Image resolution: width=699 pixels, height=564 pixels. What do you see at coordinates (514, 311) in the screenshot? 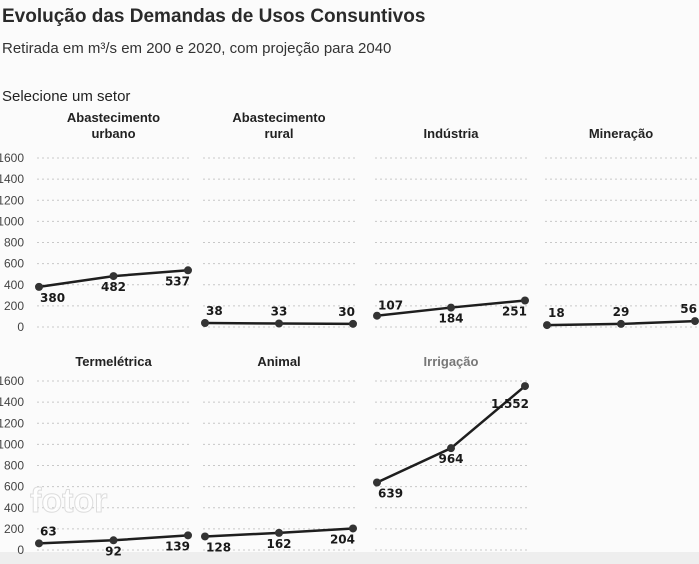
I see `data-label: 251` at bounding box center [514, 311].